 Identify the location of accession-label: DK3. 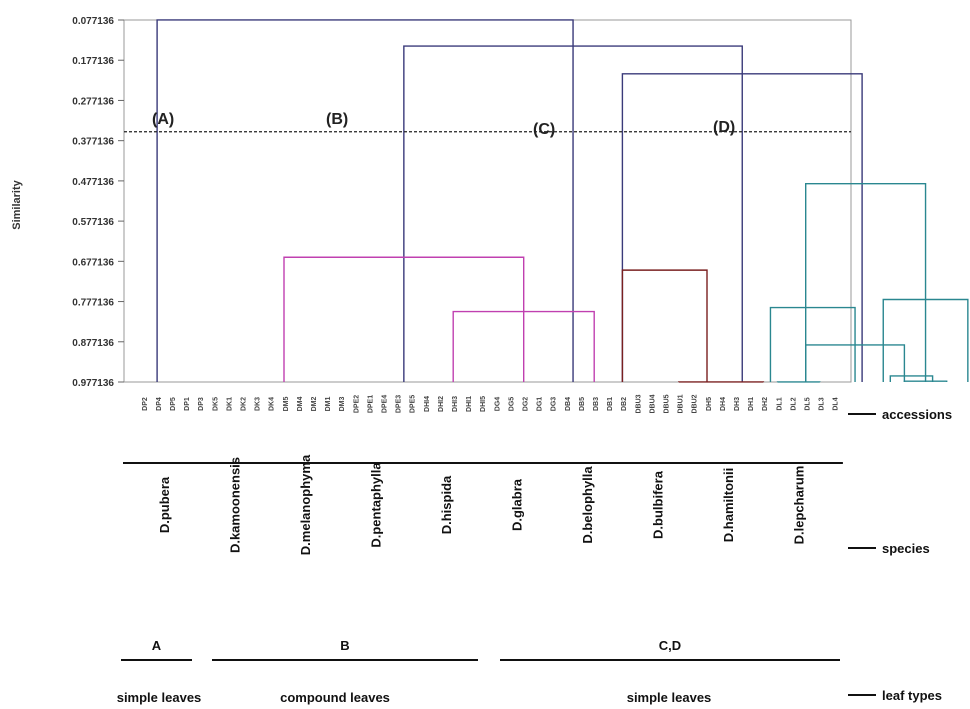
(258, 404).